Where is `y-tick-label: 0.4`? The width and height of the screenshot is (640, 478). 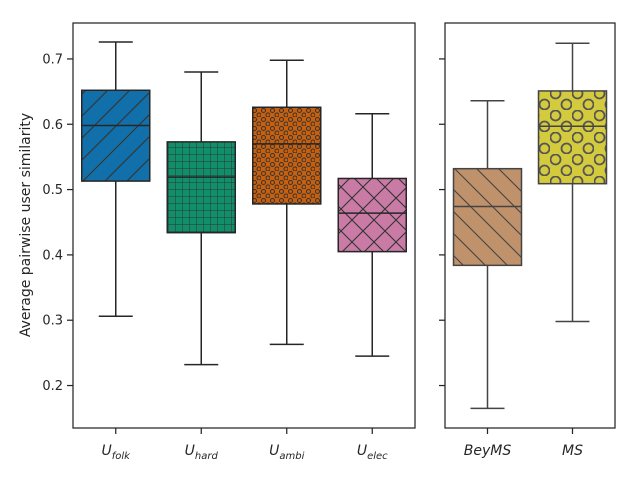 y-tick-label: 0.4 is located at coordinates (52, 255).